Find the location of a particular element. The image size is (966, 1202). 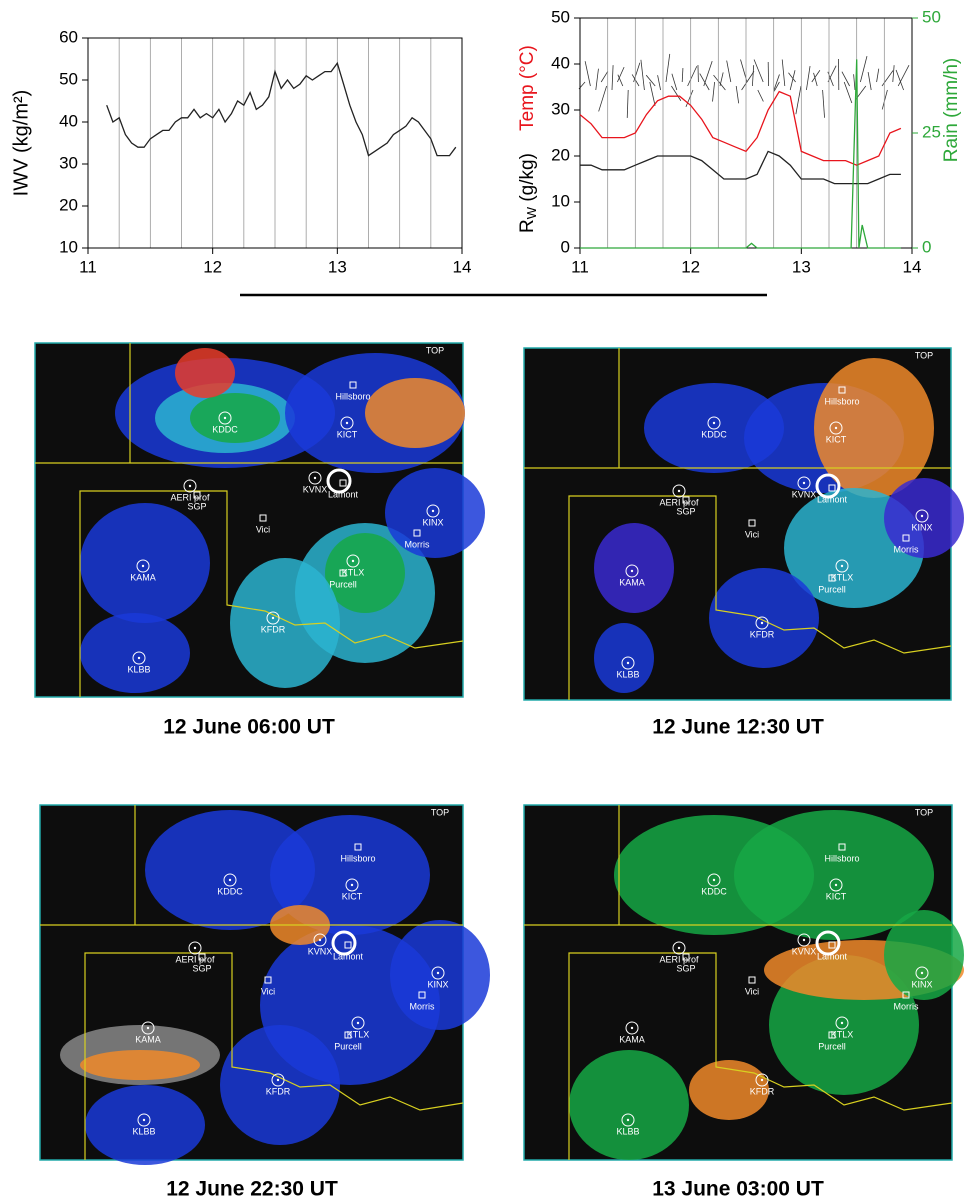

y-tick-label: 60 is located at coordinates (68, 36).